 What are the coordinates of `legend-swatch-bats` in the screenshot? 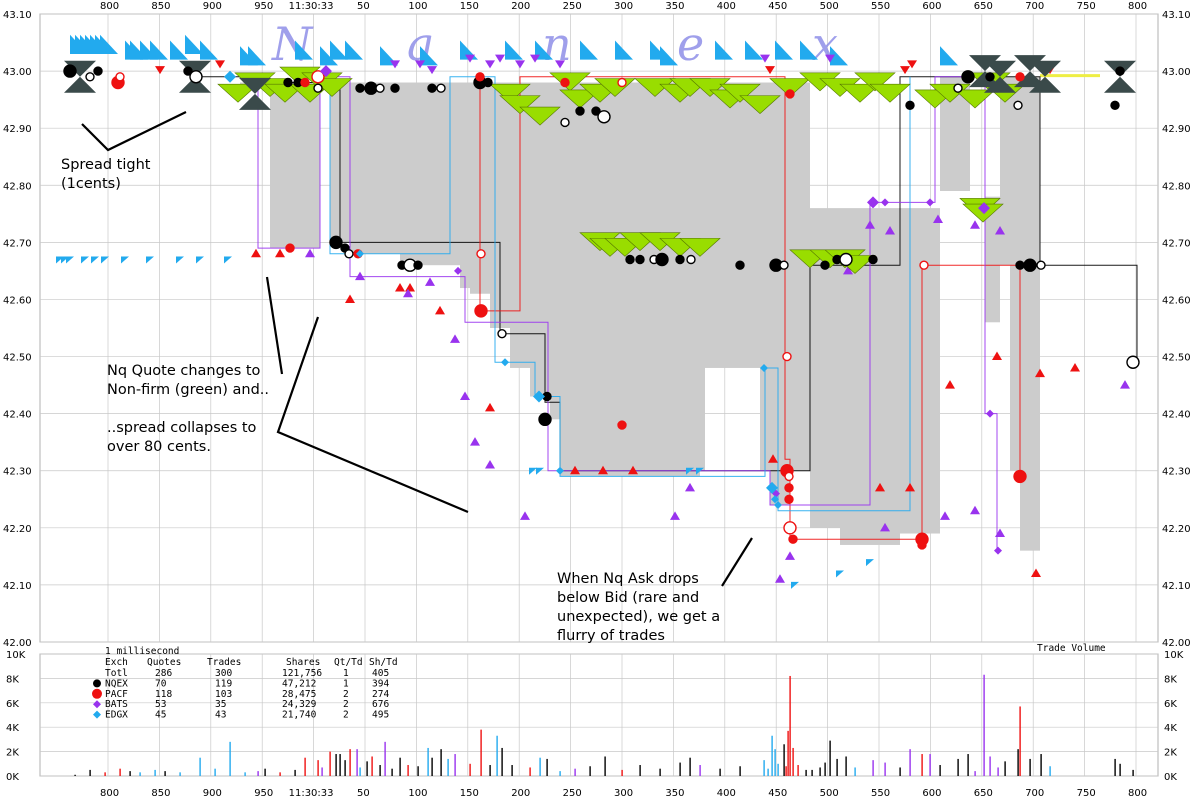 It's located at (97, 704).